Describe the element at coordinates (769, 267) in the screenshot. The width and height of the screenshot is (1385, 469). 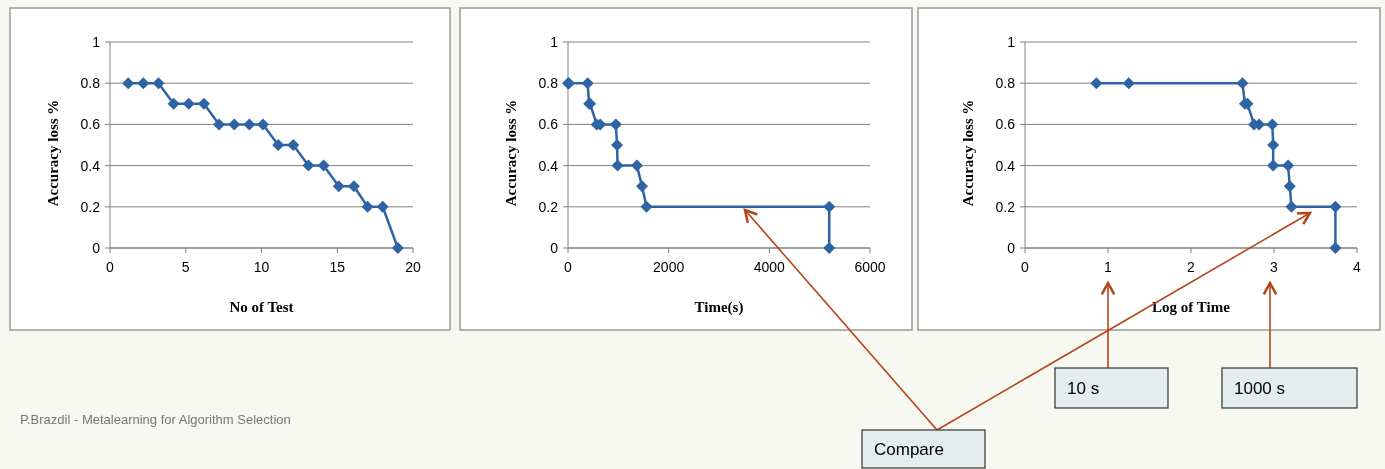
I see `x-tick-label: 4000` at that location.